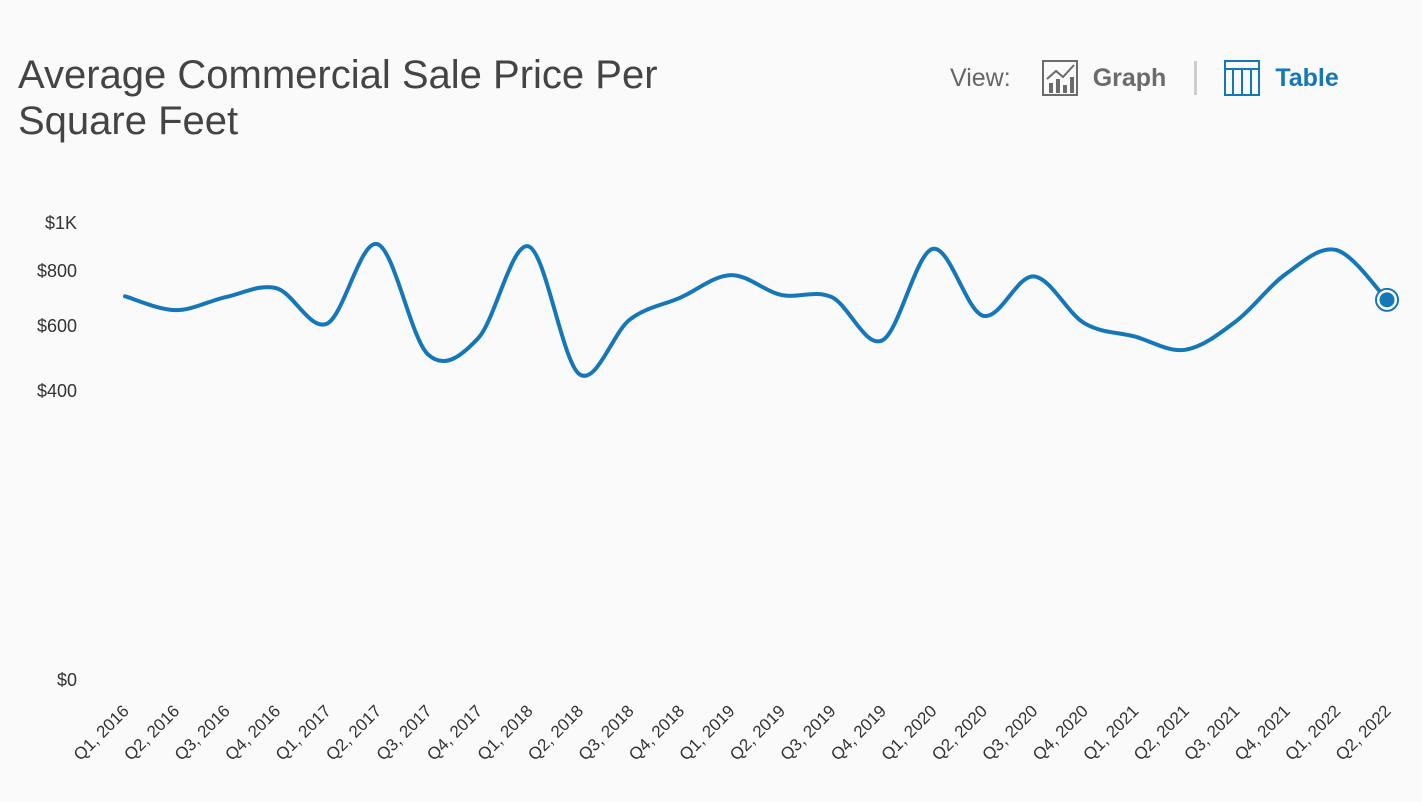  What do you see at coordinates (1387, 300) in the screenshot?
I see `last-point-marker` at bounding box center [1387, 300].